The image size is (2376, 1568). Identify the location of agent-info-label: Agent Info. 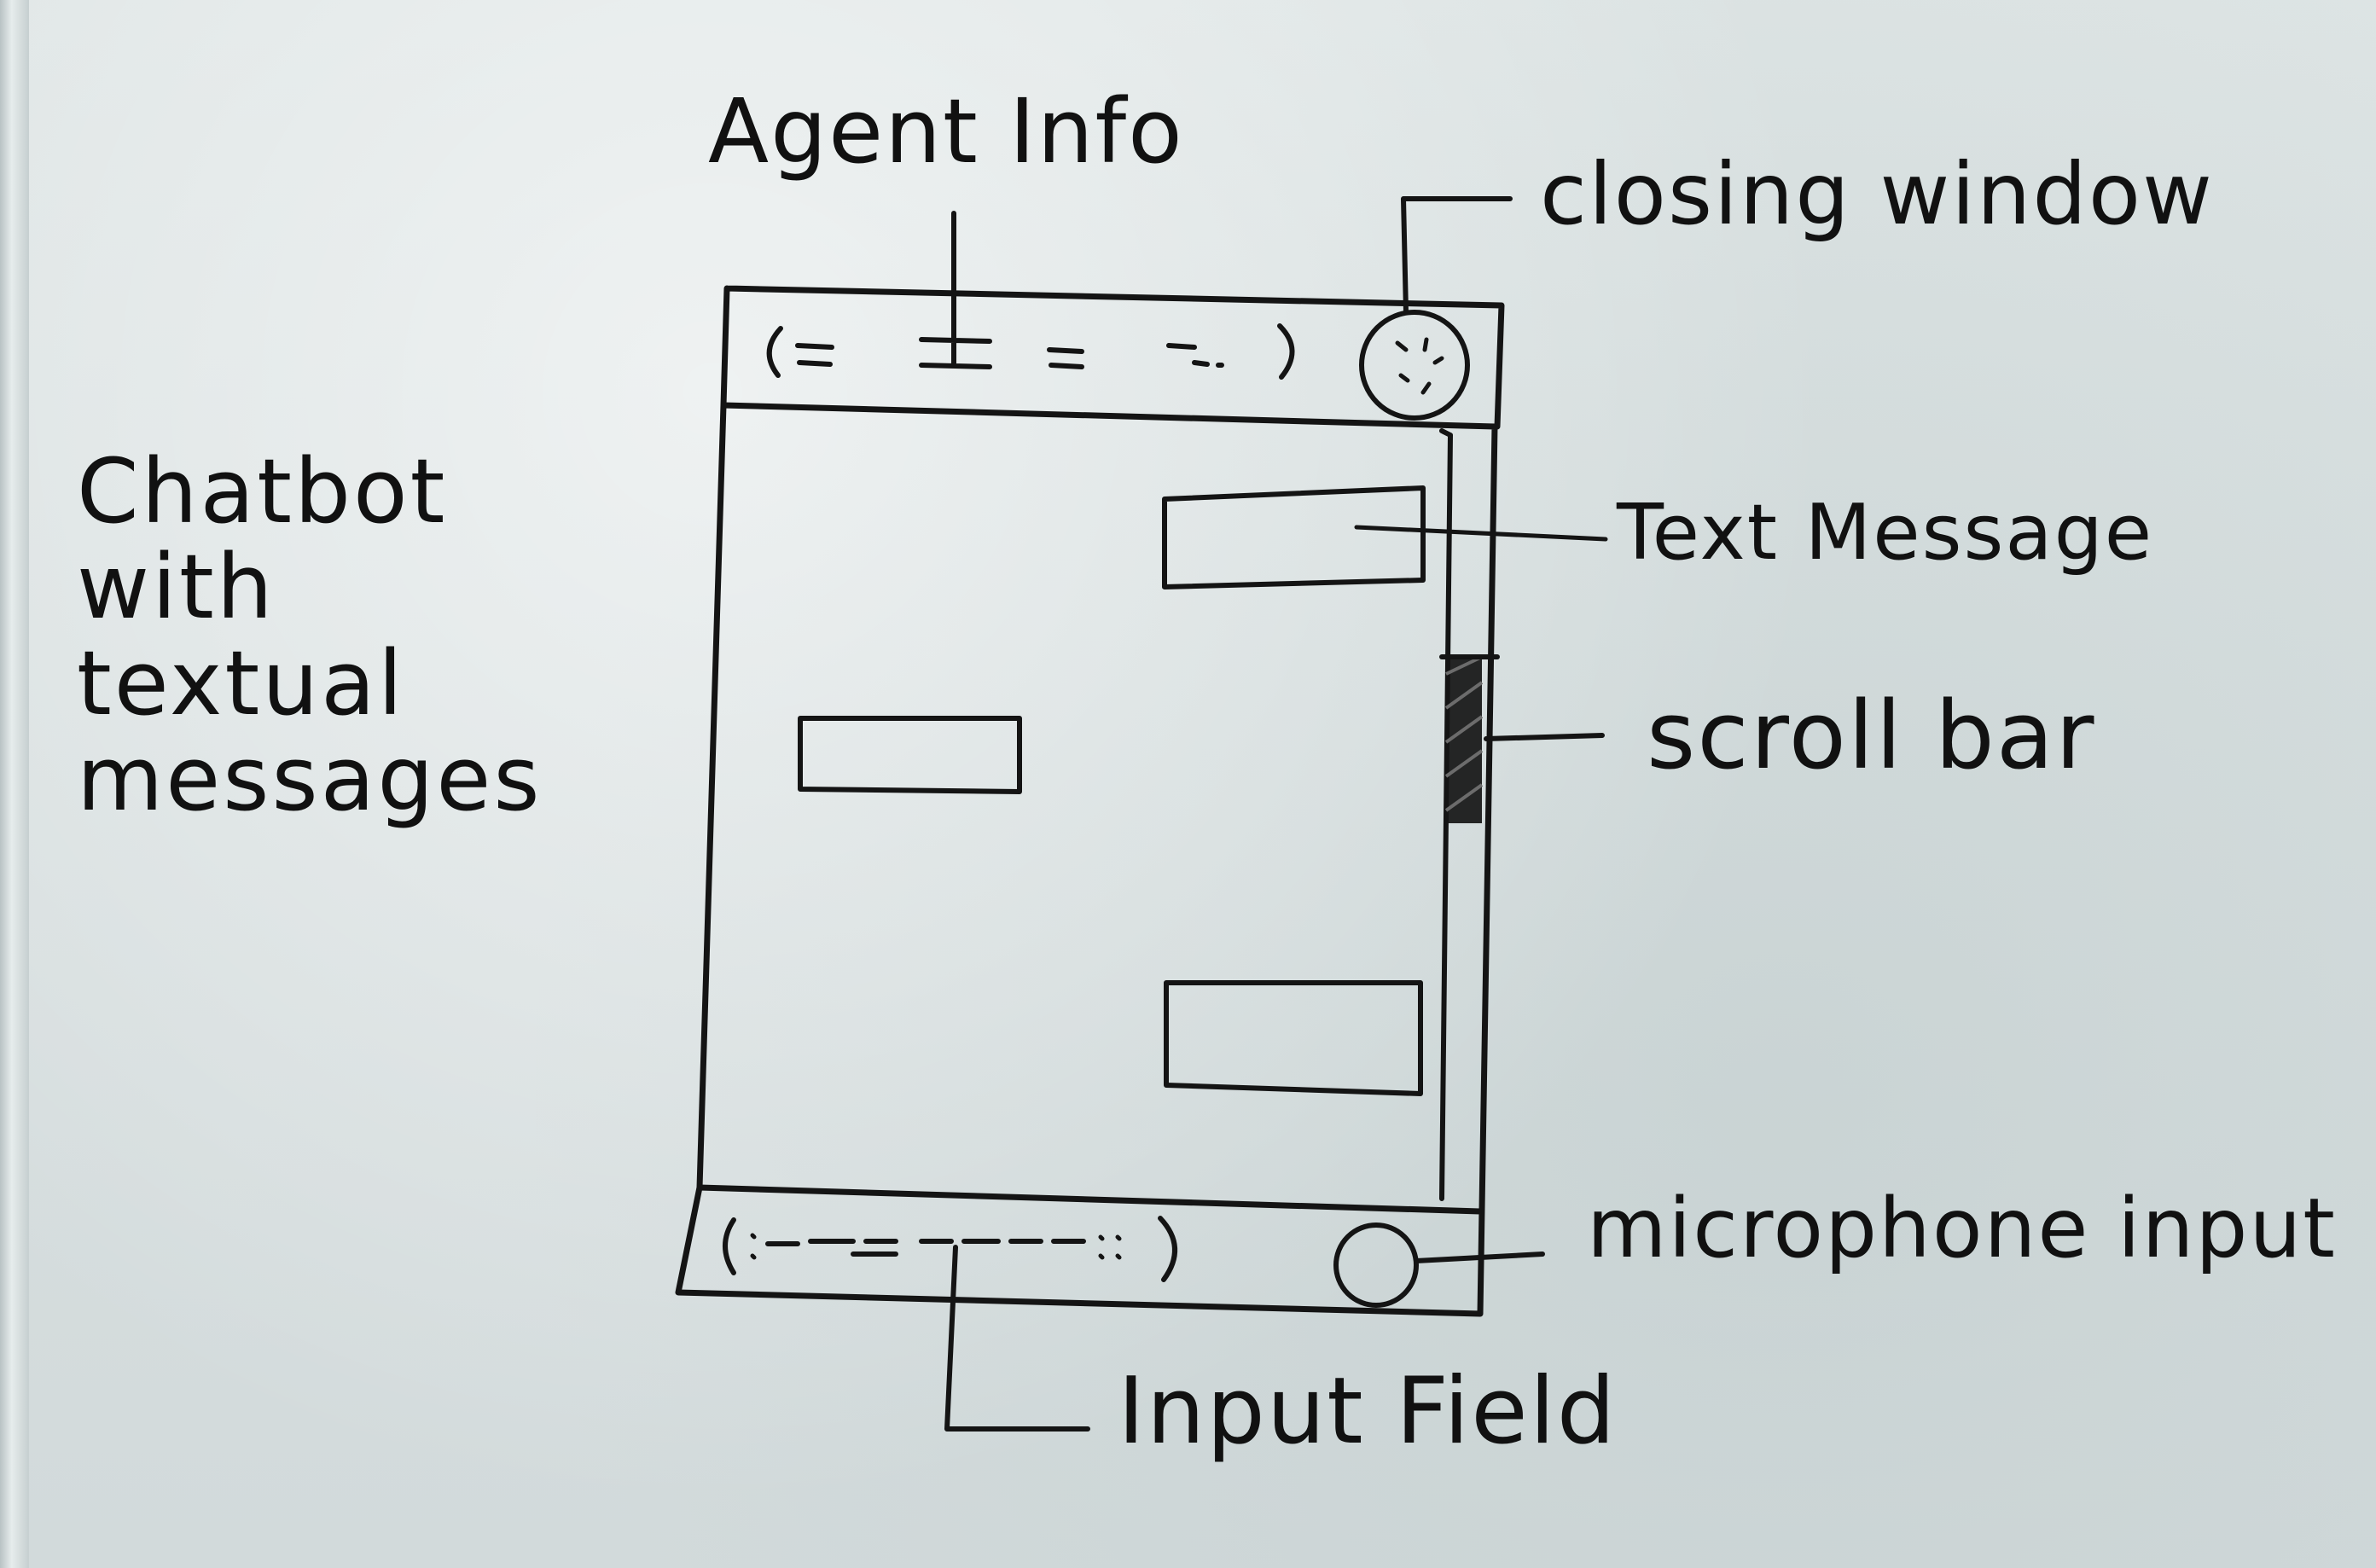
(946, 131).